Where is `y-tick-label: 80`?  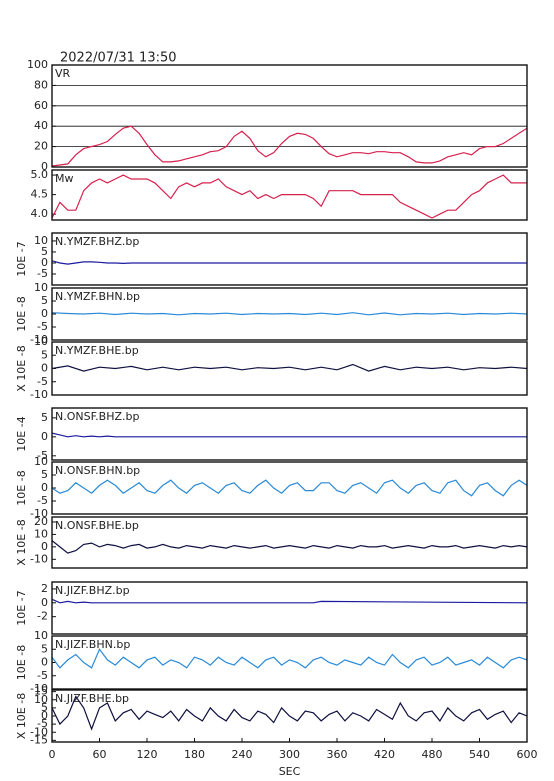 y-tick-label: 80 is located at coordinates (41, 84).